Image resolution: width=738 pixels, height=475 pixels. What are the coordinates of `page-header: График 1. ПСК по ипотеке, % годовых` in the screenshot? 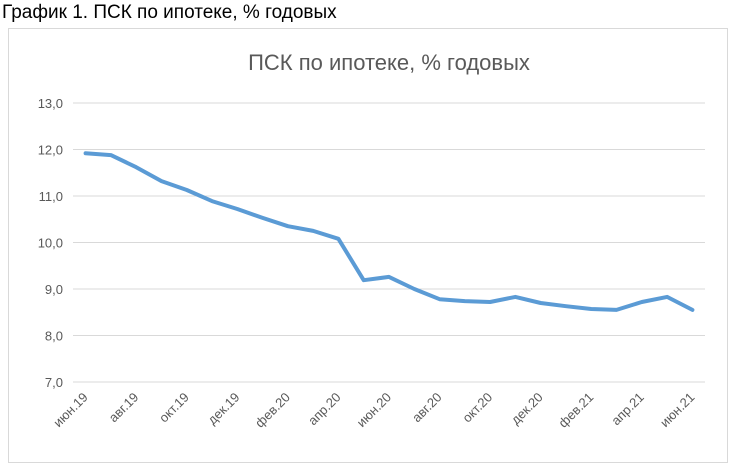 It's located at (169, 12).